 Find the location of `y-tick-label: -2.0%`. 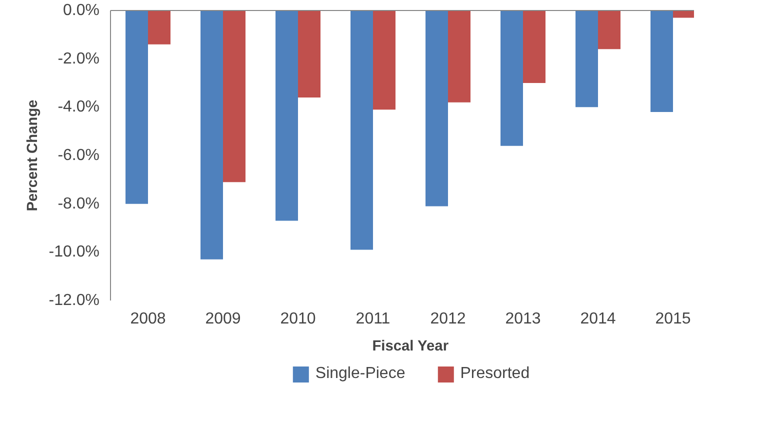

y-tick-label: -2.0% is located at coordinates (79, 59).